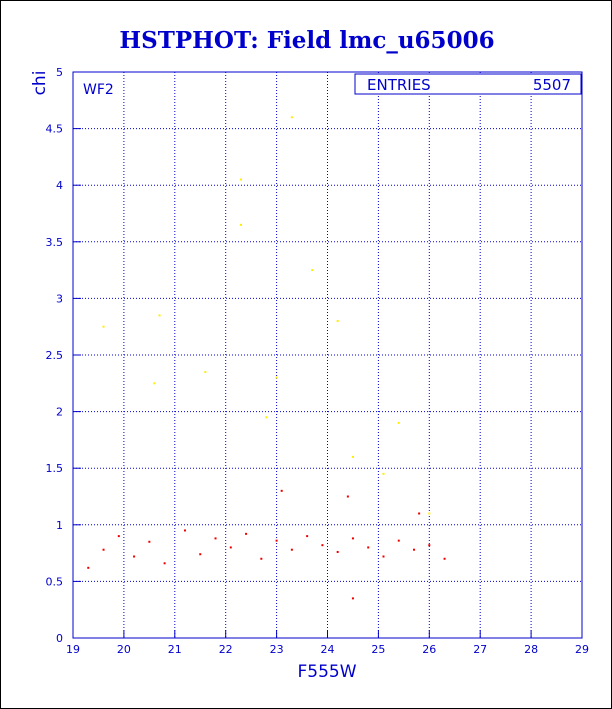  What do you see at coordinates (582, 649) in the screenshot?
I see `x-tick-label: 29` at bounding box center [582, 649].